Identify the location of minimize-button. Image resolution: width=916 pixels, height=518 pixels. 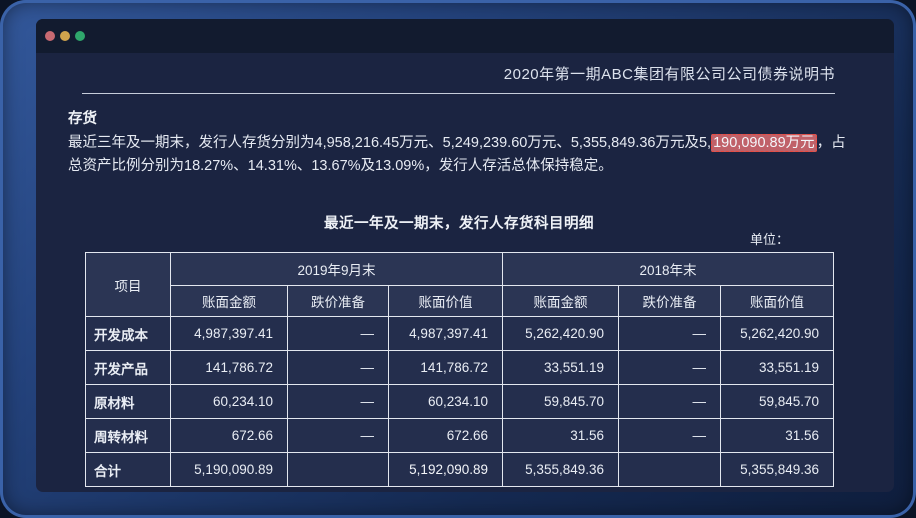
(65, 36).